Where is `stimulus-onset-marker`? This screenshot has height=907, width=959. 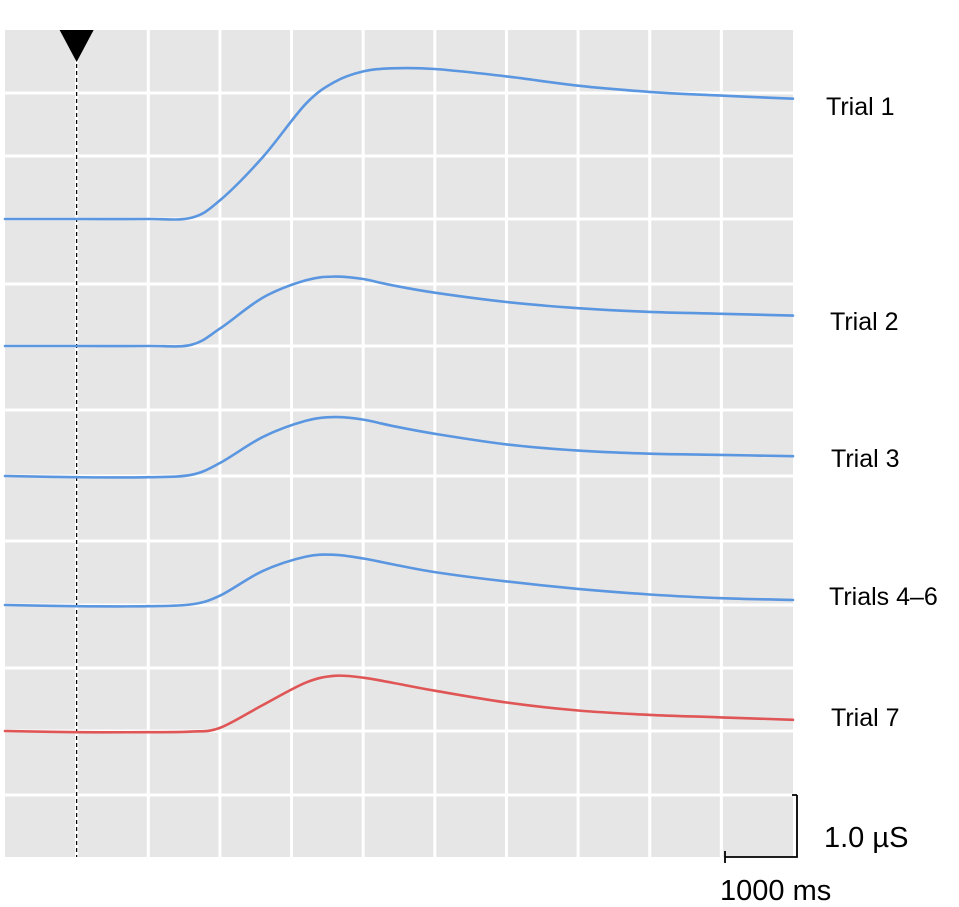 stimulus-onset-marker is located at coordinates (76, 46).